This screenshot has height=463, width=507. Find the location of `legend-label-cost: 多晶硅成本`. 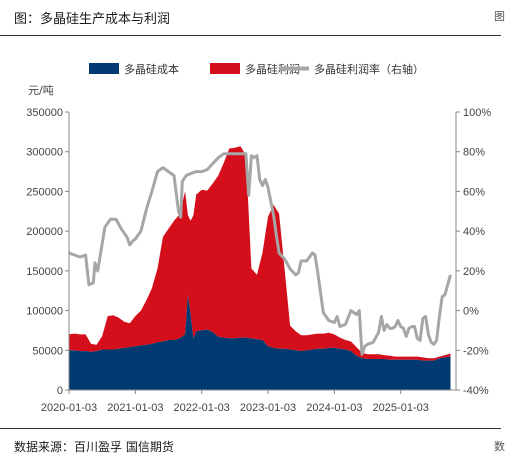

legend-label-cost: 多晶硅成本 is located at coordinates (151, 69).